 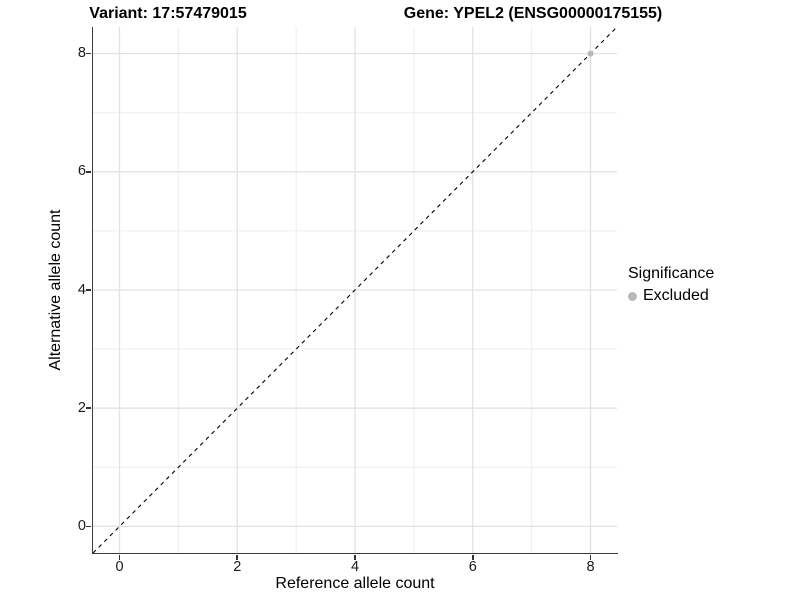 I want to click on y-tick-label: 6, so click(x=81, y=171).